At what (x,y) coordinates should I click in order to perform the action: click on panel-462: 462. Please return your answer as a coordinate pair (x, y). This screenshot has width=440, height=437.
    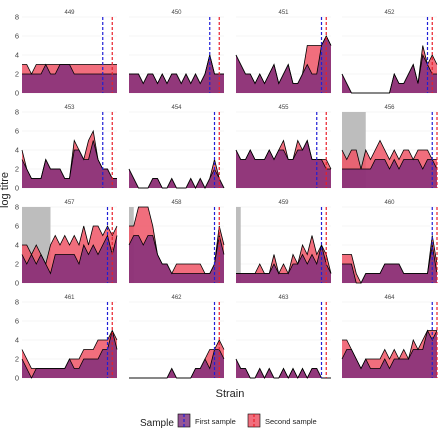
    Looking at the image, I should click on (177, 337).